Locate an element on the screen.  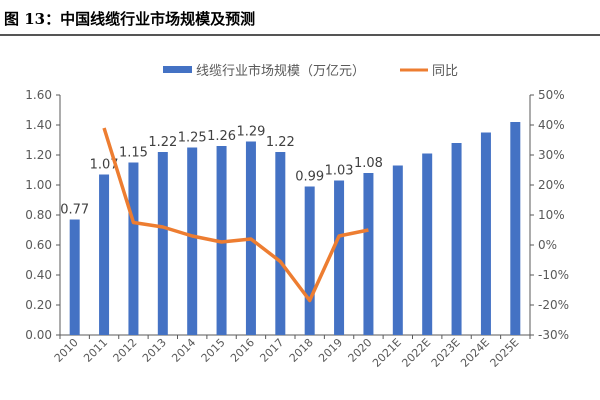
right-tick-label: 50% is located at coordinates (551, 95).